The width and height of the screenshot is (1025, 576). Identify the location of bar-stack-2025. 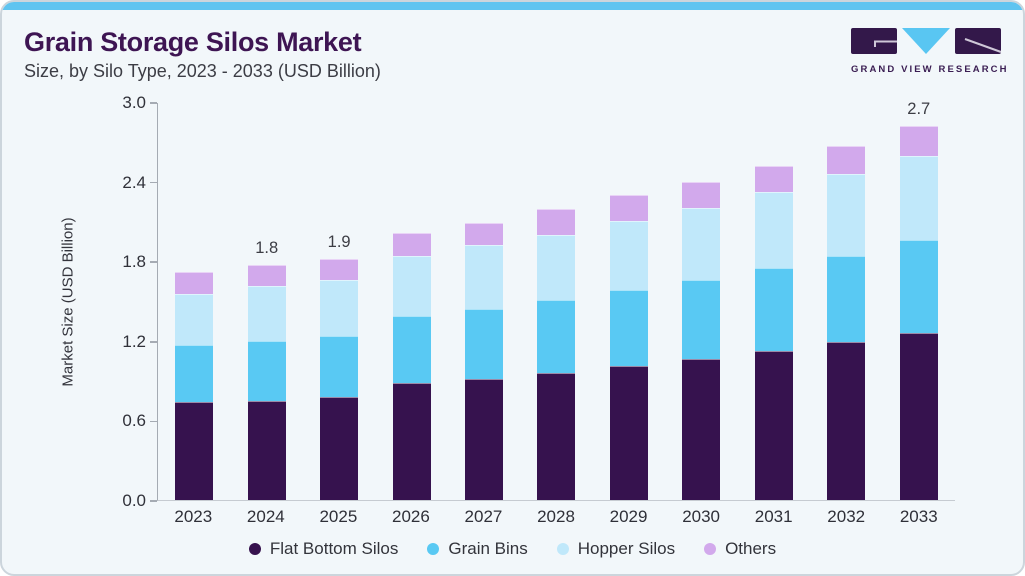
(339, 379).